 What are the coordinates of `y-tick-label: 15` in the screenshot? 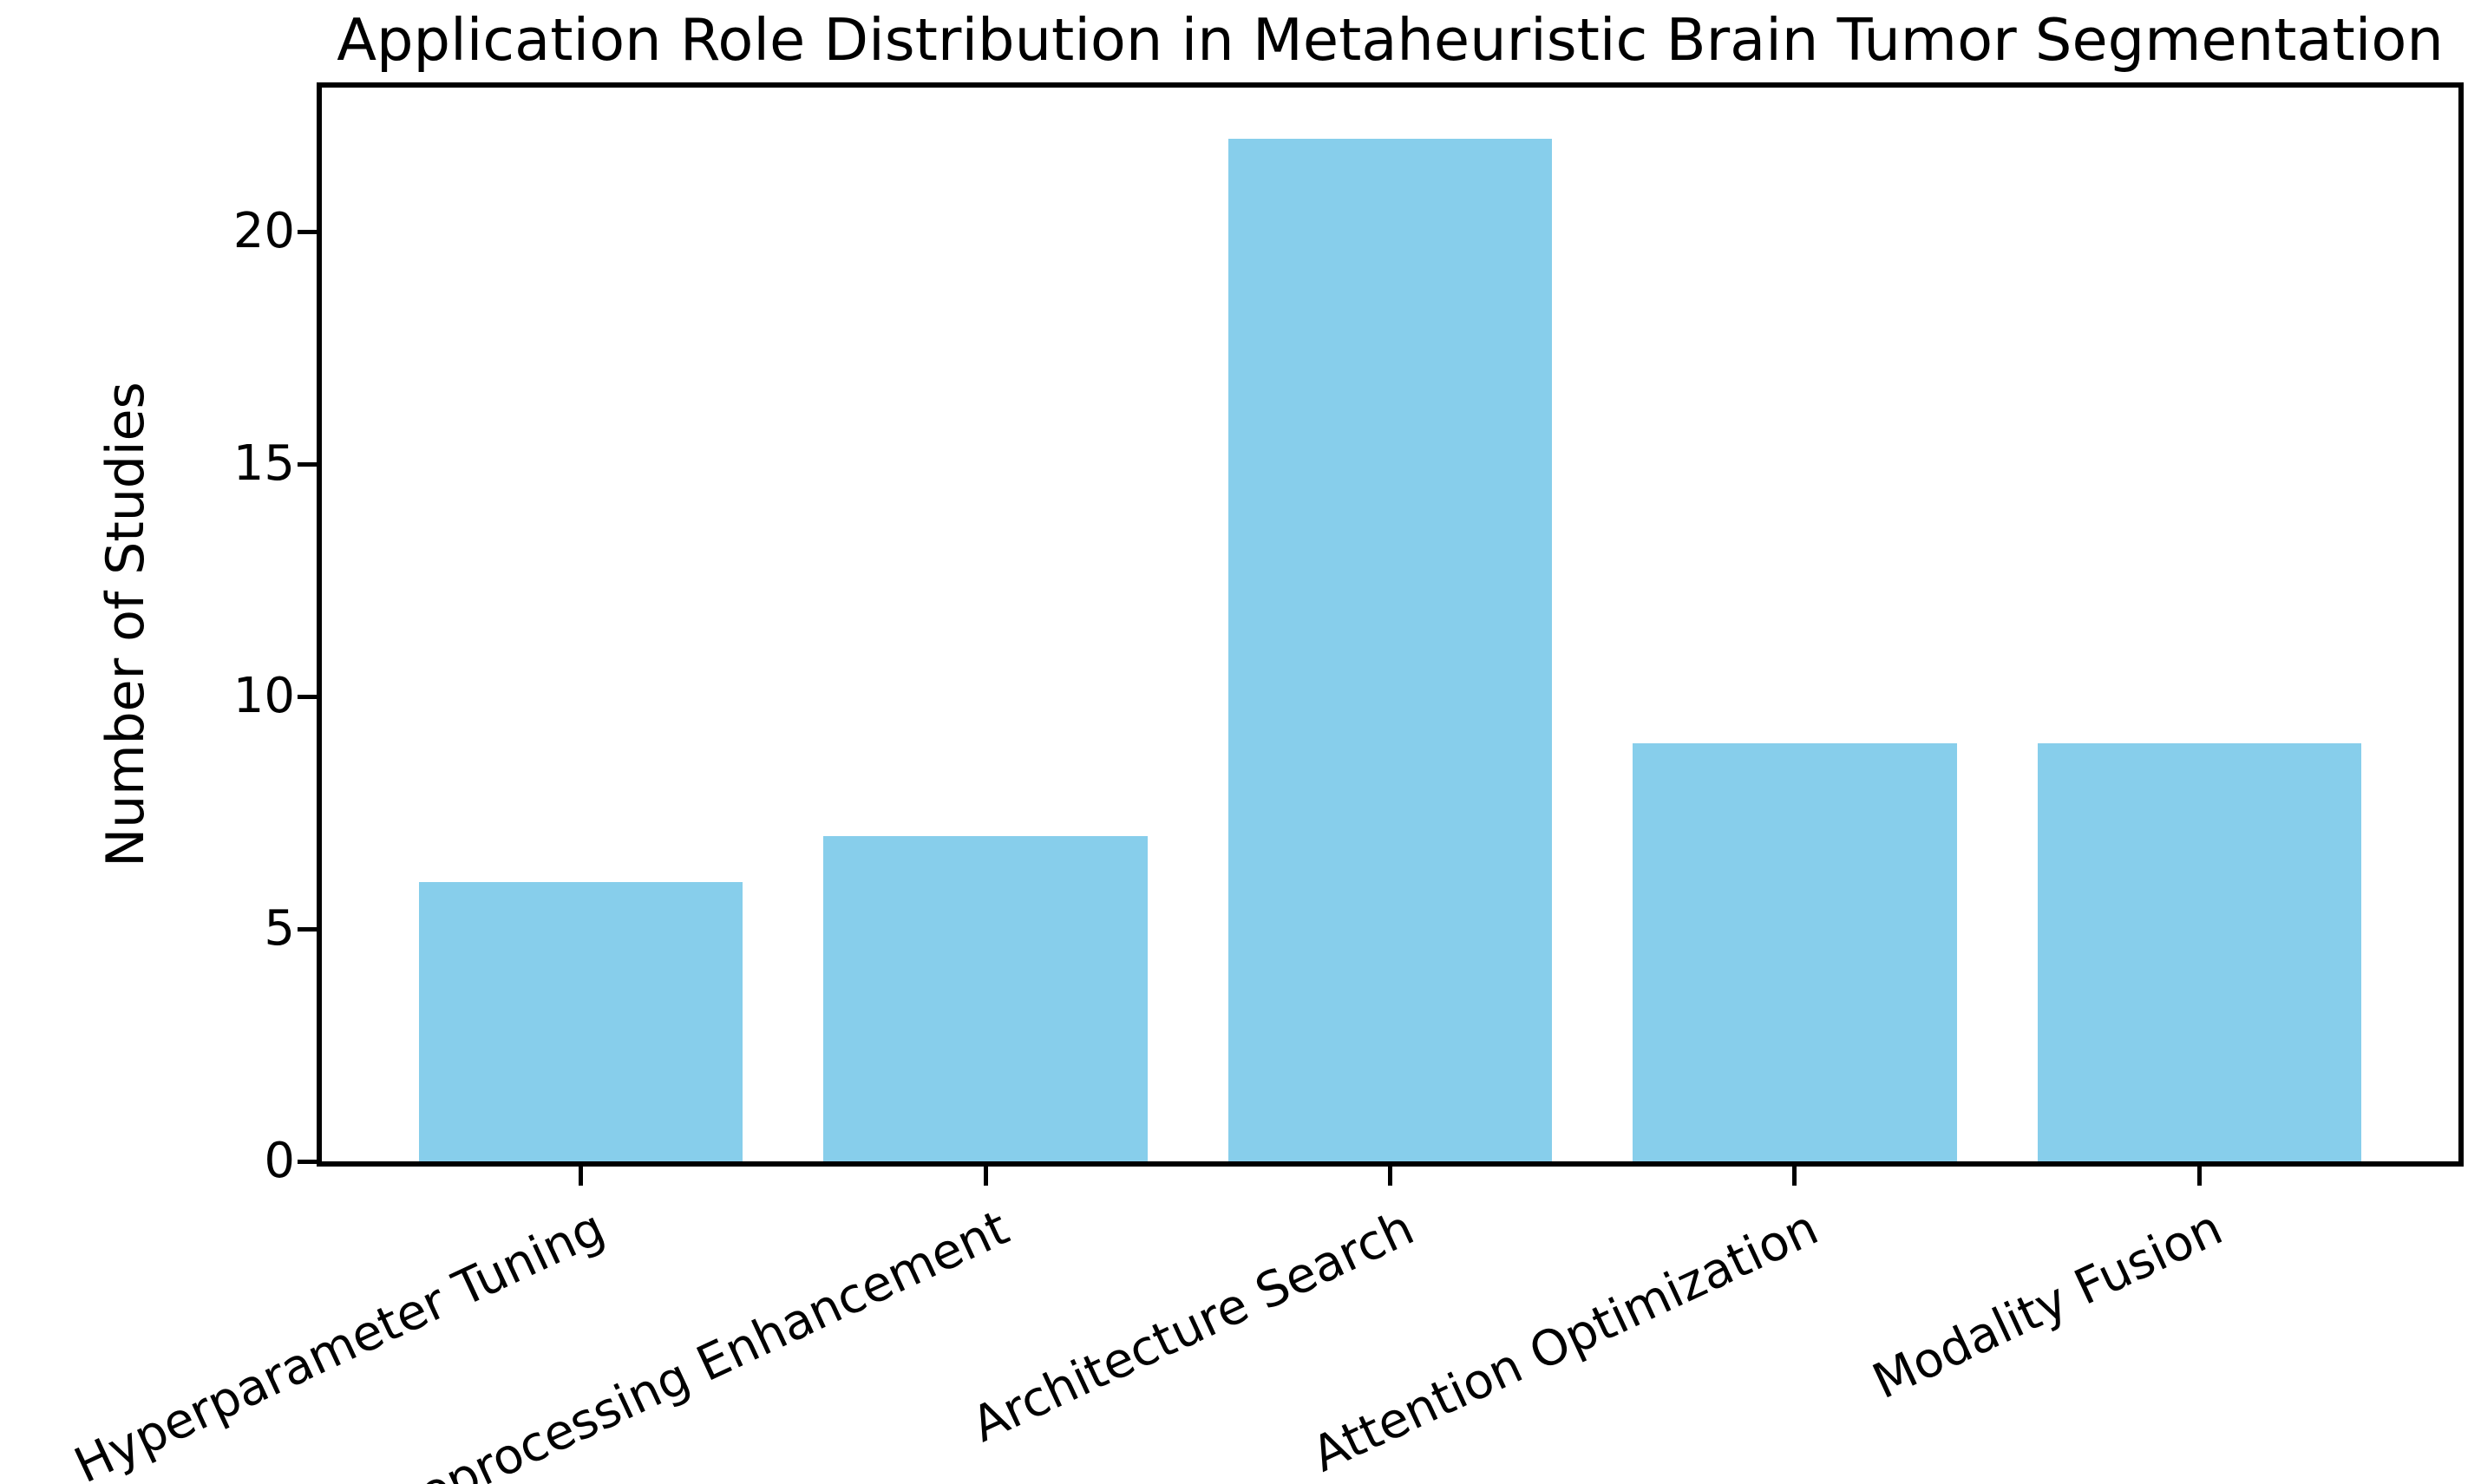 It's located at (263, 464).